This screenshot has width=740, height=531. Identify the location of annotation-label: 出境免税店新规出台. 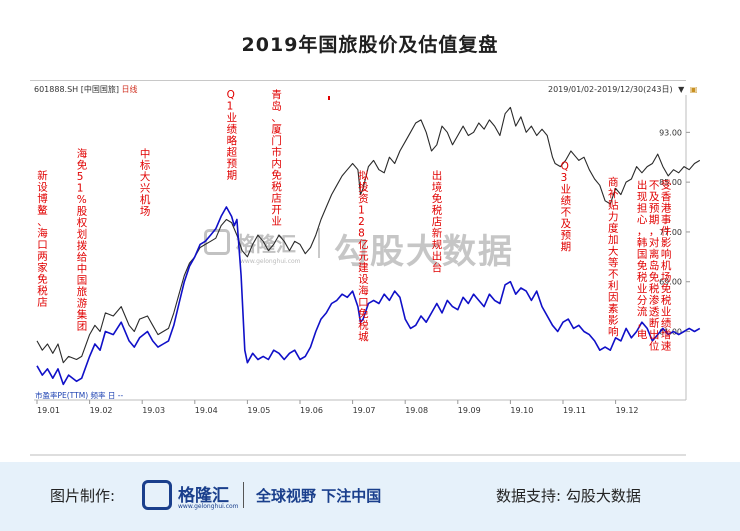
(437, 221).